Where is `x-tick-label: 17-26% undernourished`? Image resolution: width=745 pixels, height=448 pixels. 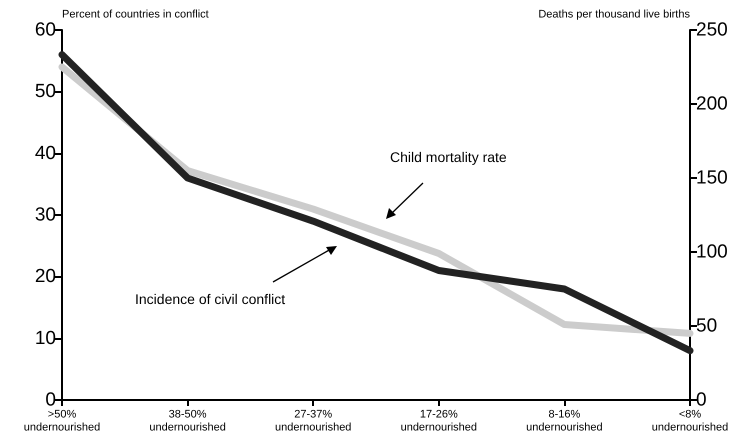
x-tick-label: 17-26% undernourished is located at coordinates (439, 421).